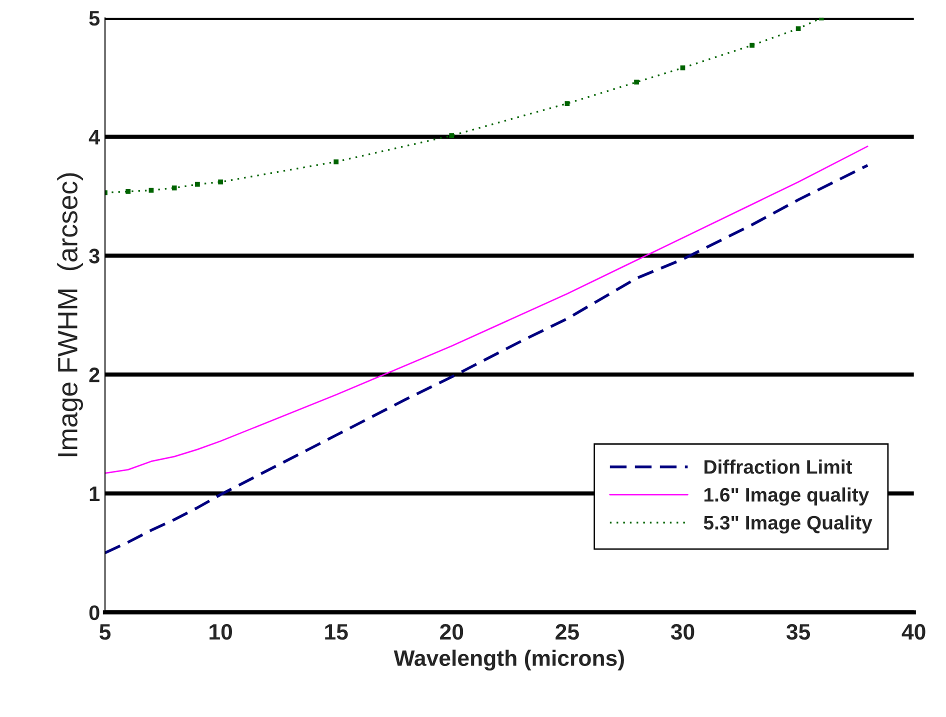  Describe the element at coordinates (94, 18) in the screenshot. I see `y-tick-label: 5` at that location.